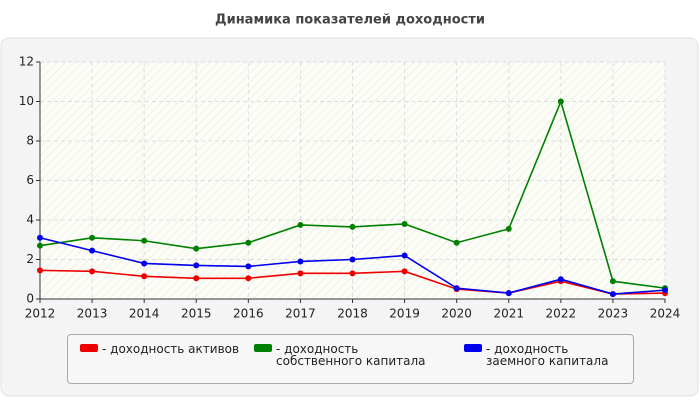 This screenshot has width=700, height=400. I want to click on legend-label: - доходность заемного капитала, so click(547, 355).